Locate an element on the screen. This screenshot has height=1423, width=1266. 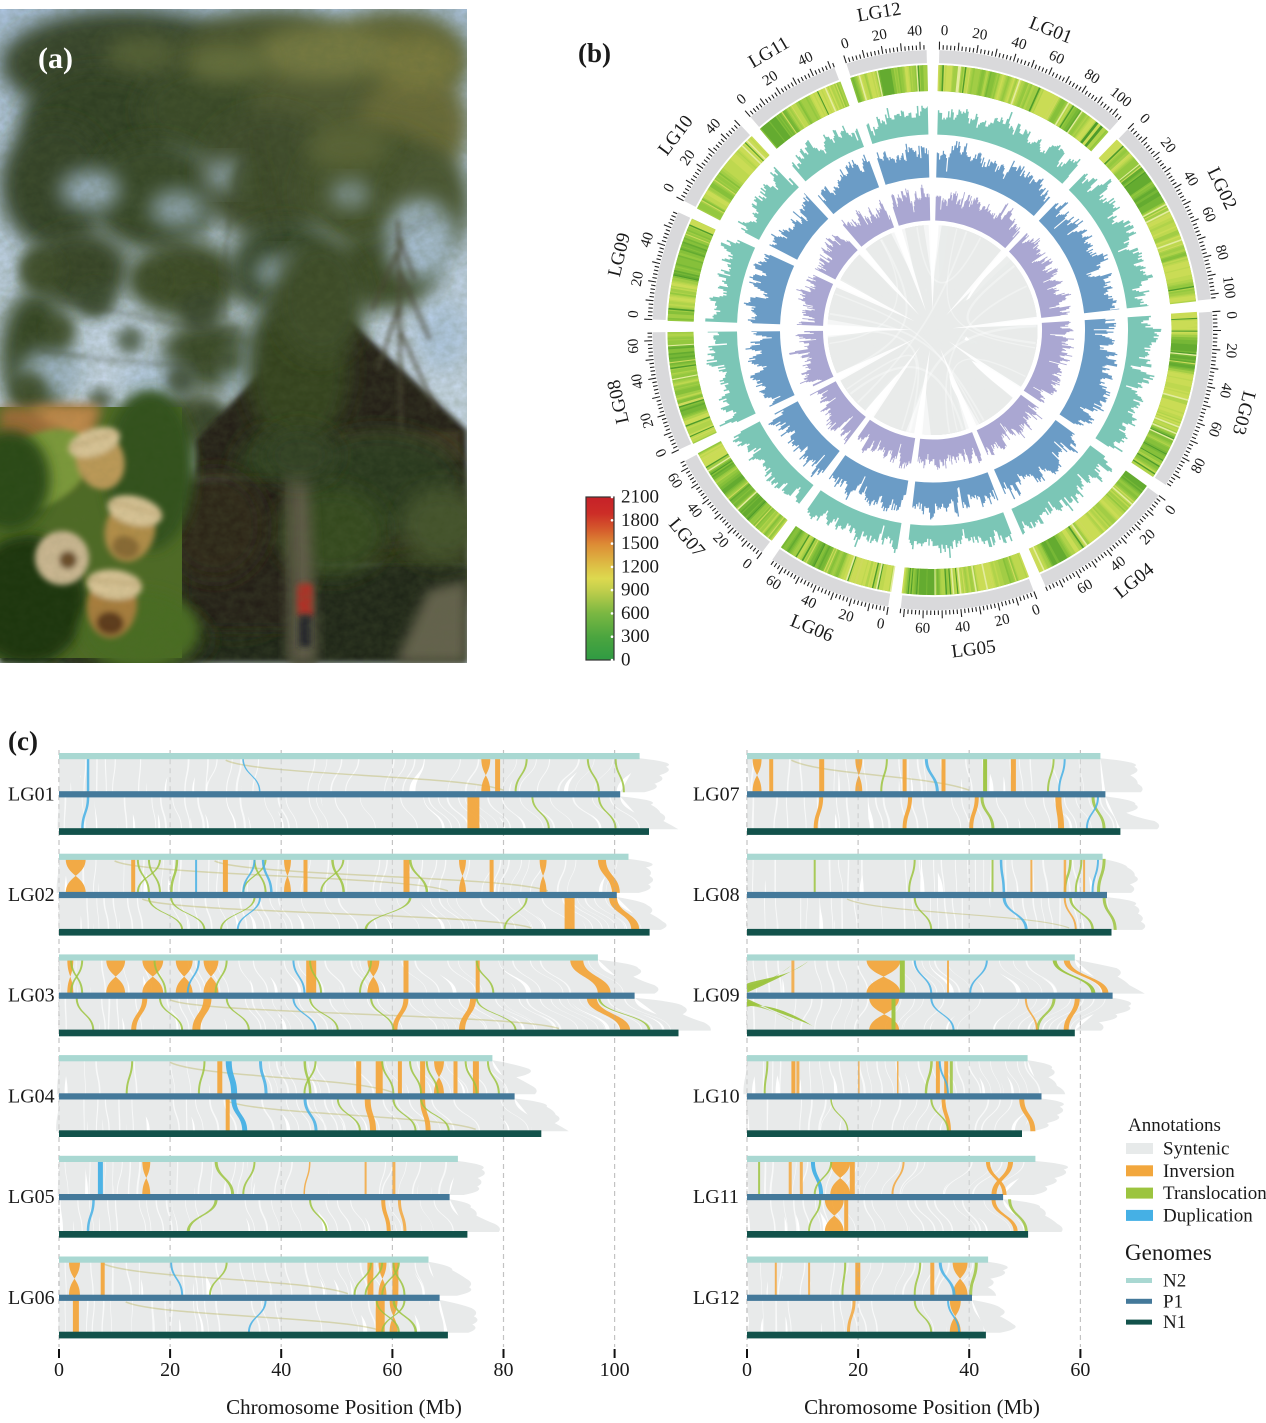
svg-text: Inversion is located at coordinates (1199, 1171).